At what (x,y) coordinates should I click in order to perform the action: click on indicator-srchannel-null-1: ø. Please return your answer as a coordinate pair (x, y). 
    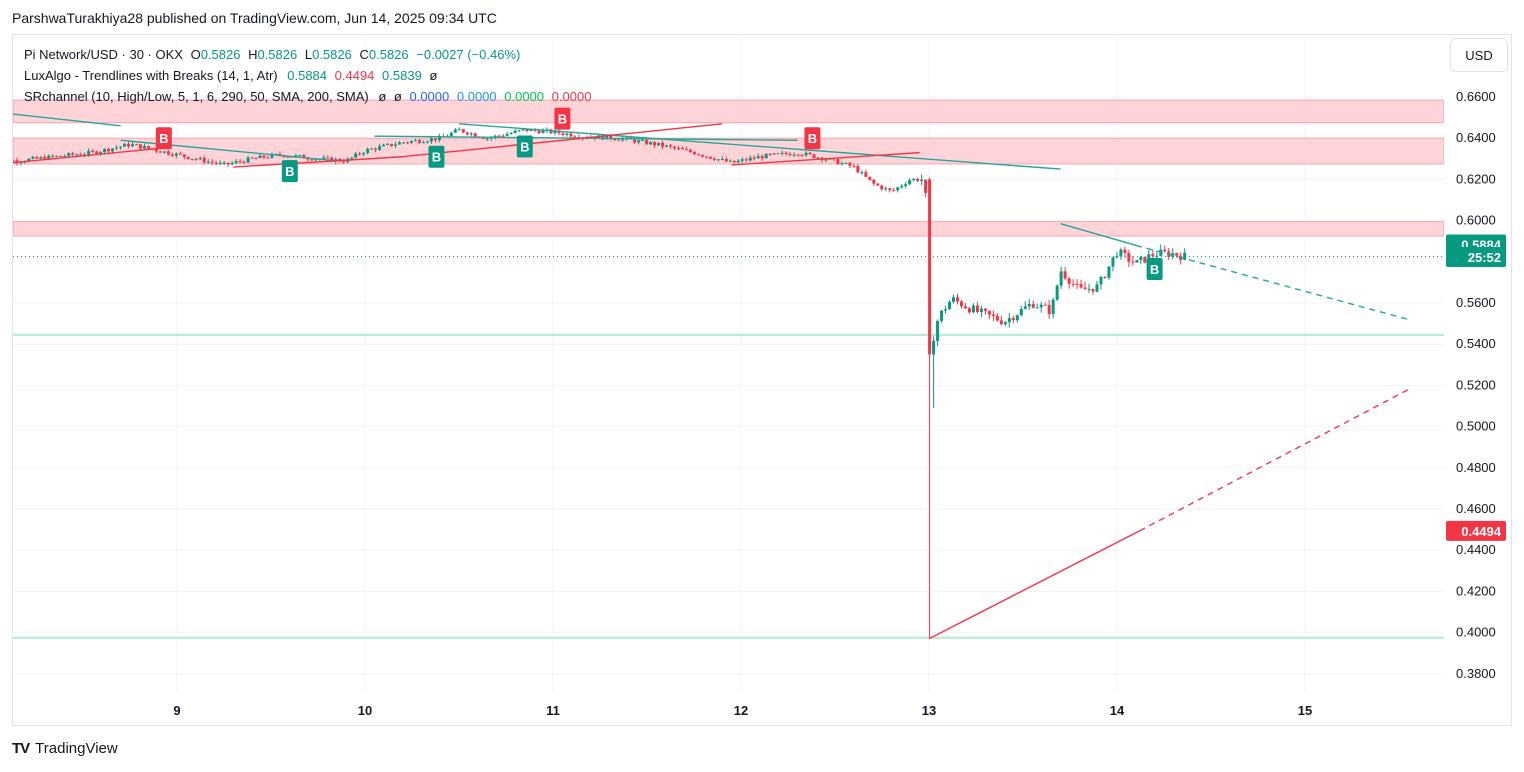
    Looking at the image, I should click on (382, 96).